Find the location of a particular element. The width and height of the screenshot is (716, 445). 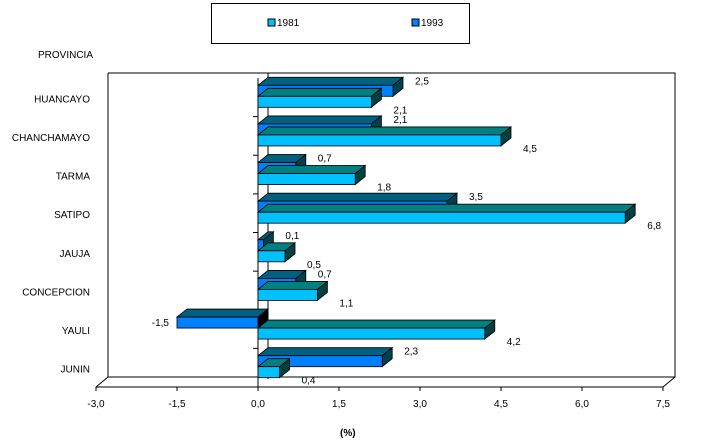

x-tick-label: 4,5 is located at coordinates (501, 404).